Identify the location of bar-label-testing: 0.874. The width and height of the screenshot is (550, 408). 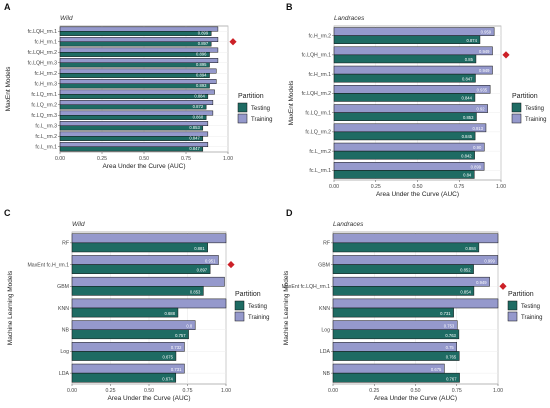
(471, 40).